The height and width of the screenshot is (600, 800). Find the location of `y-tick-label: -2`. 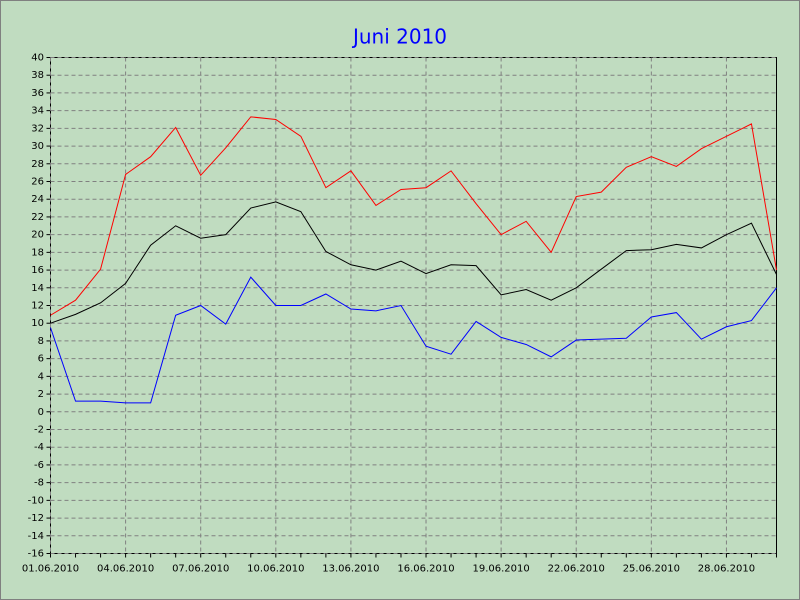

y-tick-label: -2 is located at coordinates (39, 430).